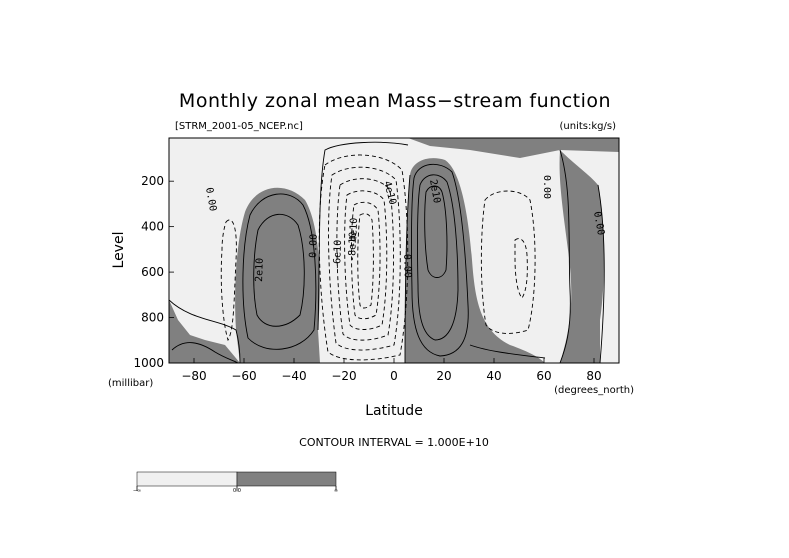 Image resolution: width=789 pixels, height=558 pixels. I want to click on contour-line-zero-polar, so click(565, 256).